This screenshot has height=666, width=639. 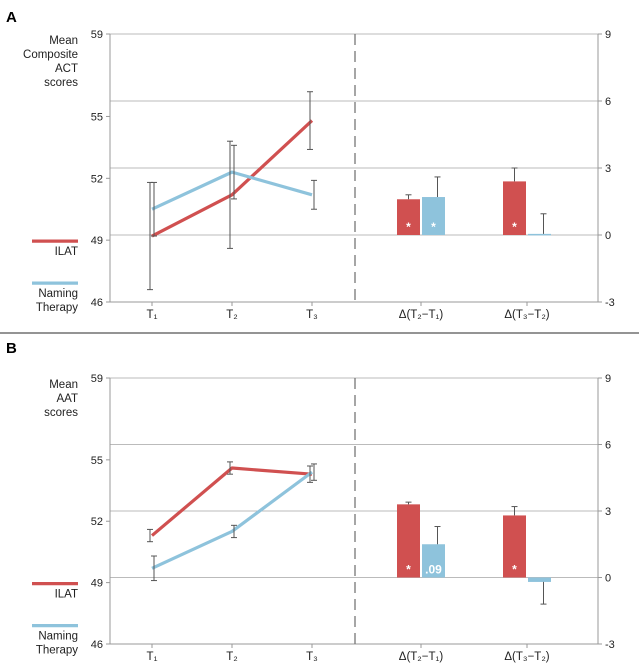 I want to click on diff-bar-label: .09, so click(x=433, y=570).